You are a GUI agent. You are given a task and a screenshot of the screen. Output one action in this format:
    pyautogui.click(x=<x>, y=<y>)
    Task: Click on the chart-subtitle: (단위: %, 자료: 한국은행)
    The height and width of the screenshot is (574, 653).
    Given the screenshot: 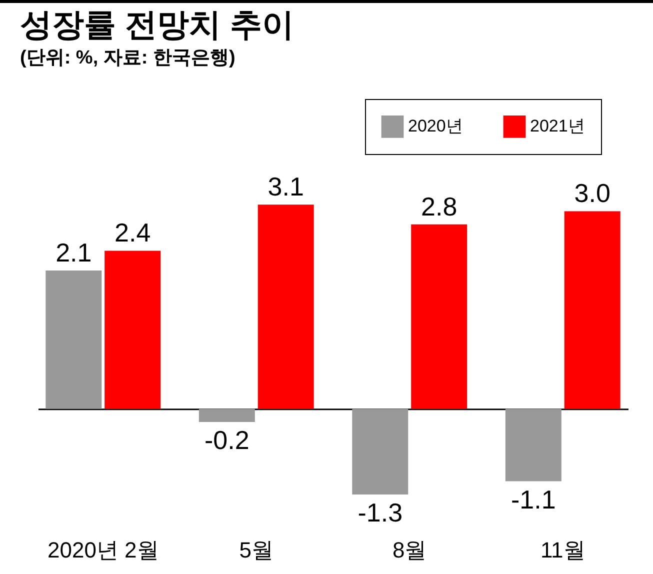 What is the action you would take?
    pyautogui.click(x=128, y=58)
    